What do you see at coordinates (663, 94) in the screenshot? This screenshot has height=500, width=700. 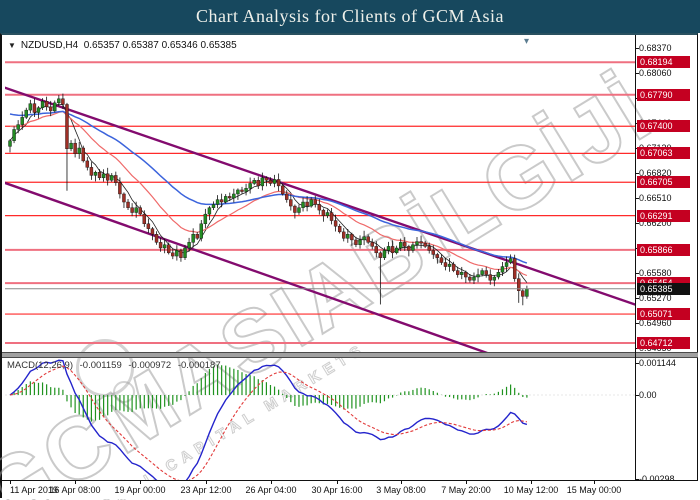 I see `price-level-badge: 0.67790` at bounding box center [663, 94].